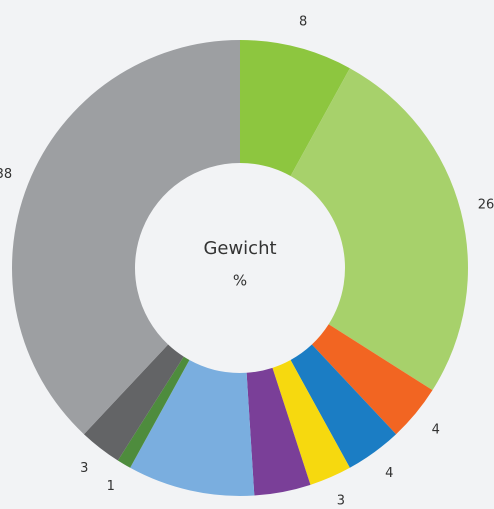 The image size is (494, 509). Describe the element at coordinates (111, 486) in the screenshot. I see `data-label: 1` at that location.